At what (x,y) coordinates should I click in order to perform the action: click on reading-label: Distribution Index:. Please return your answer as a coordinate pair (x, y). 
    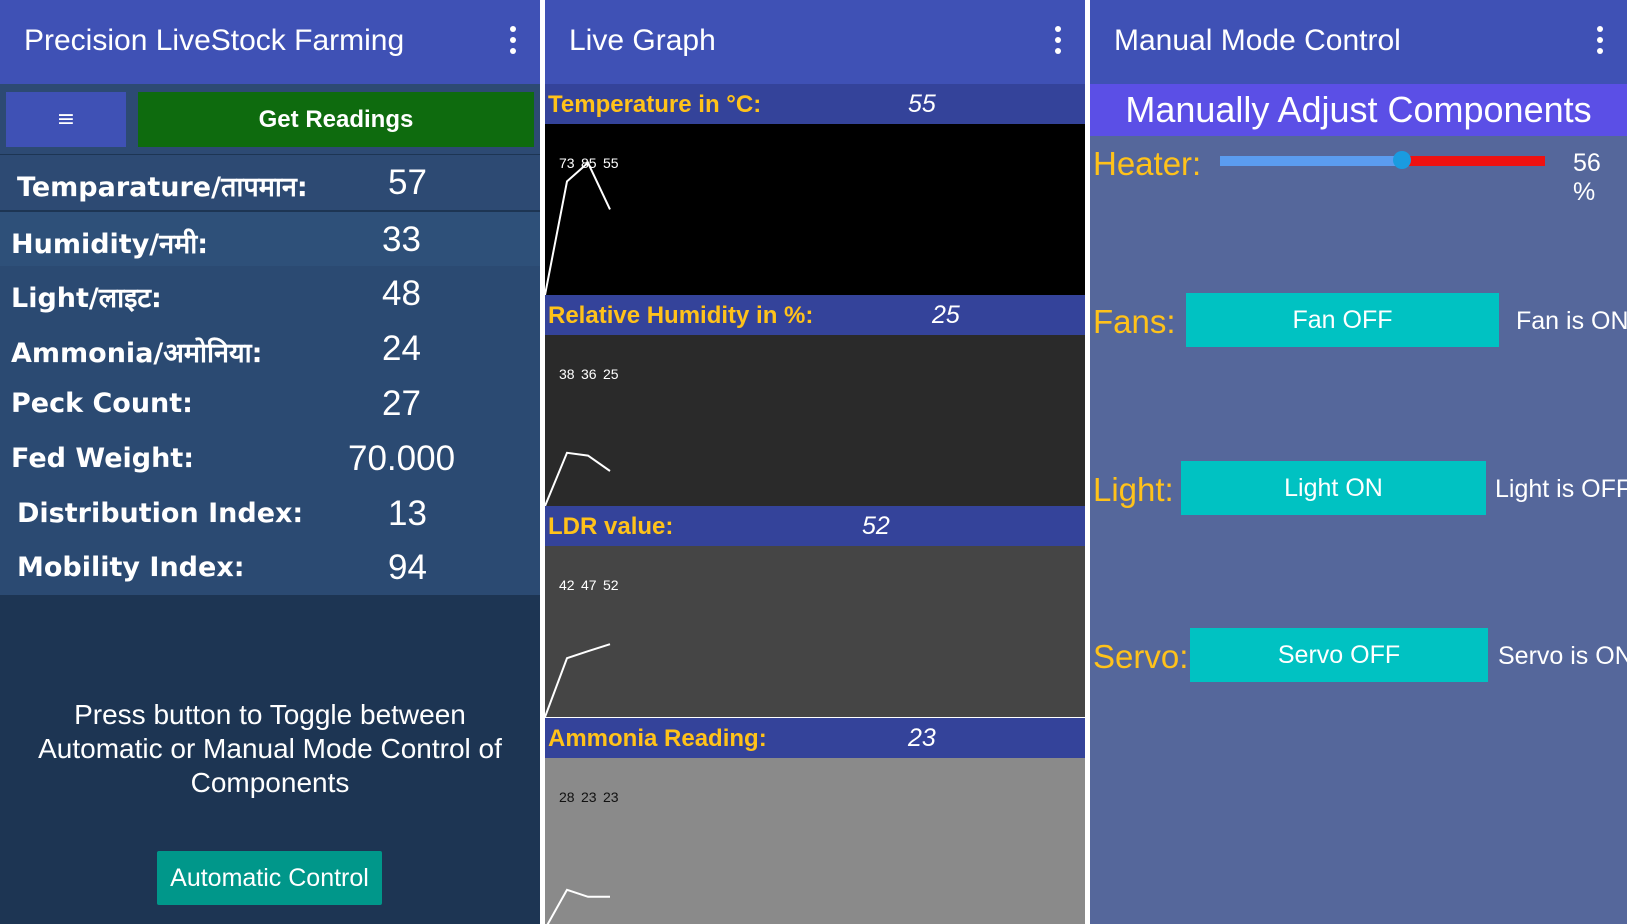
    Looking at the image, I should click on (160, 513).